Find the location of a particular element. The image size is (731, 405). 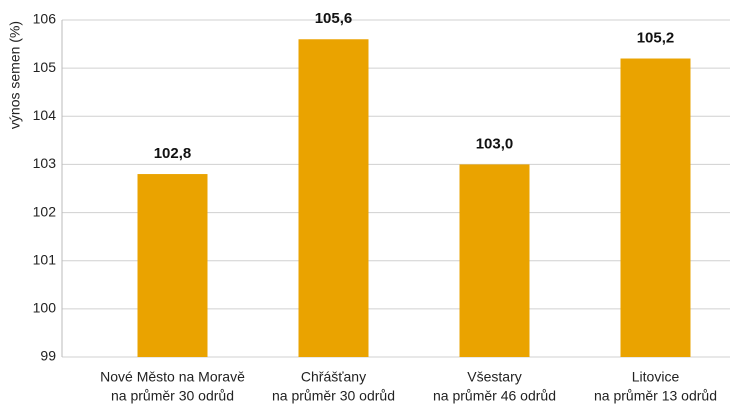

x-tick-label: Litovice is located at coordinates (656, 377).